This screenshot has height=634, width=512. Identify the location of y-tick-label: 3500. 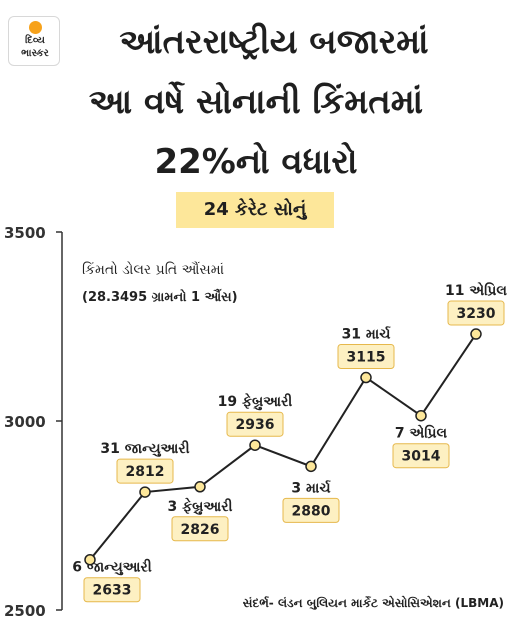
(25, 233).